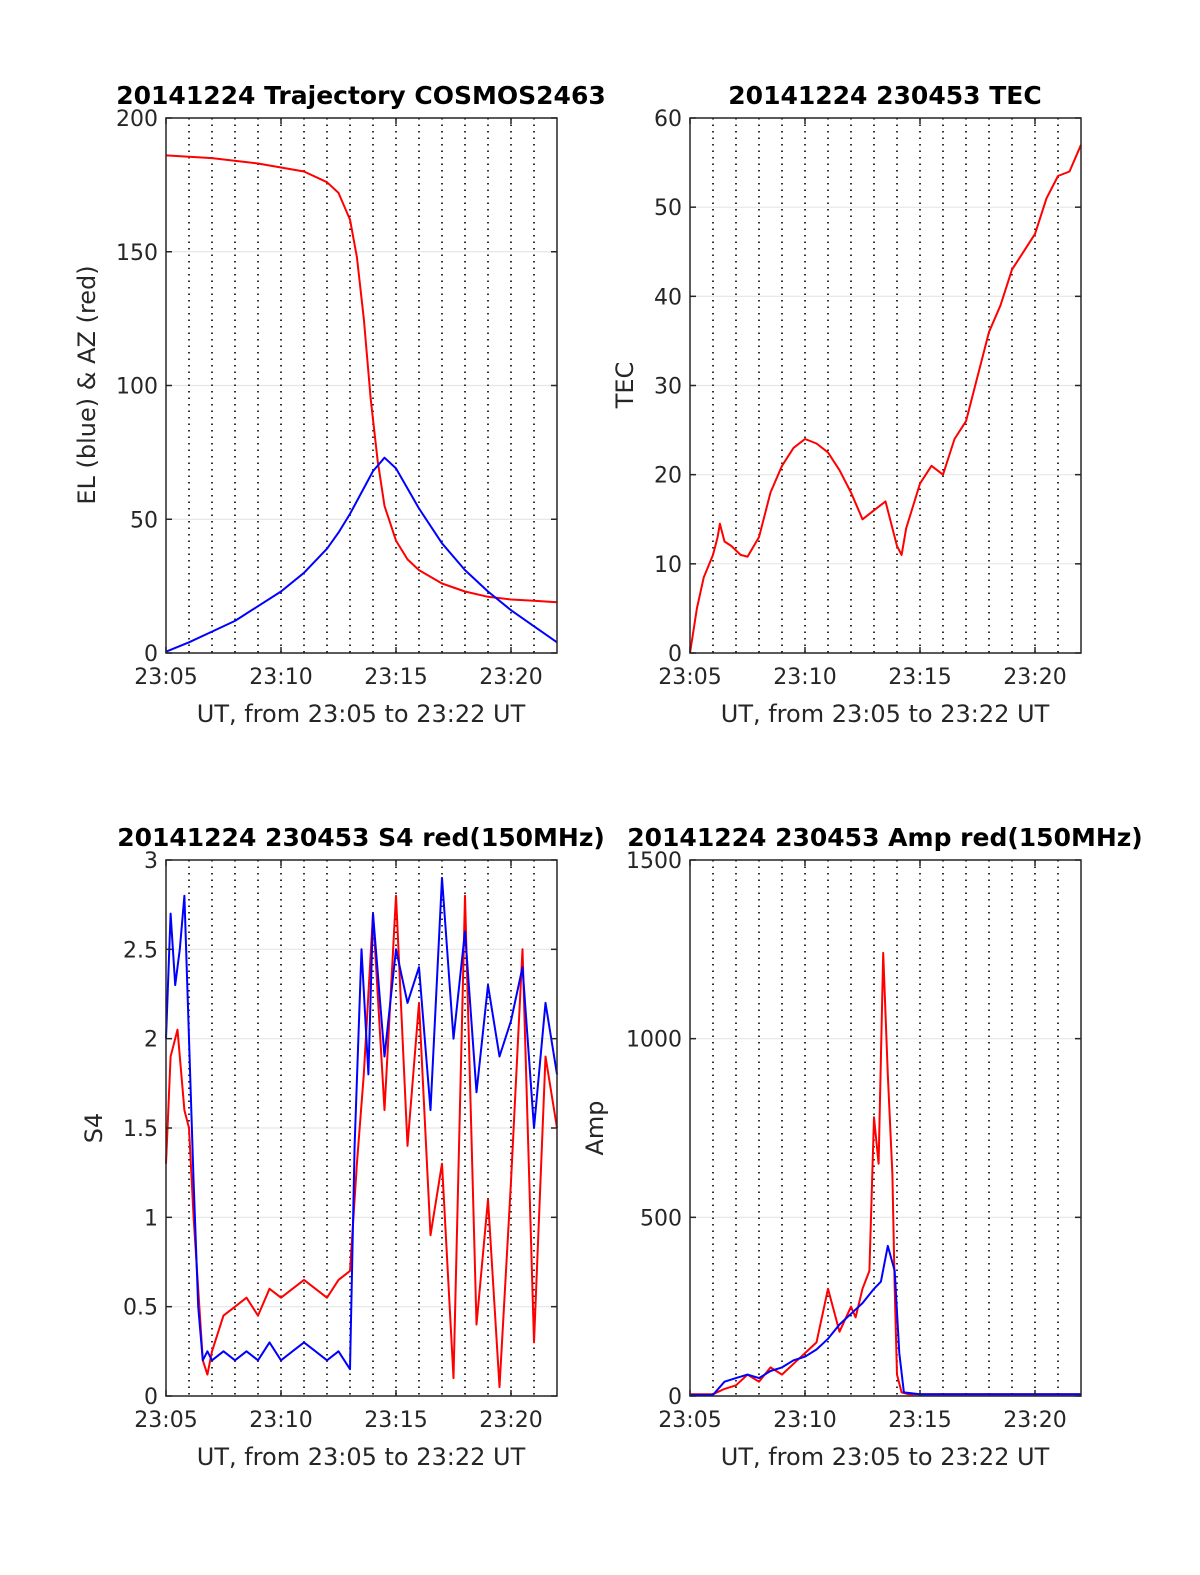 Image resolution: width=1200 pixels, height=1575 pixels. I want to click on y-axis-label: Amp, so click(595, 1127).